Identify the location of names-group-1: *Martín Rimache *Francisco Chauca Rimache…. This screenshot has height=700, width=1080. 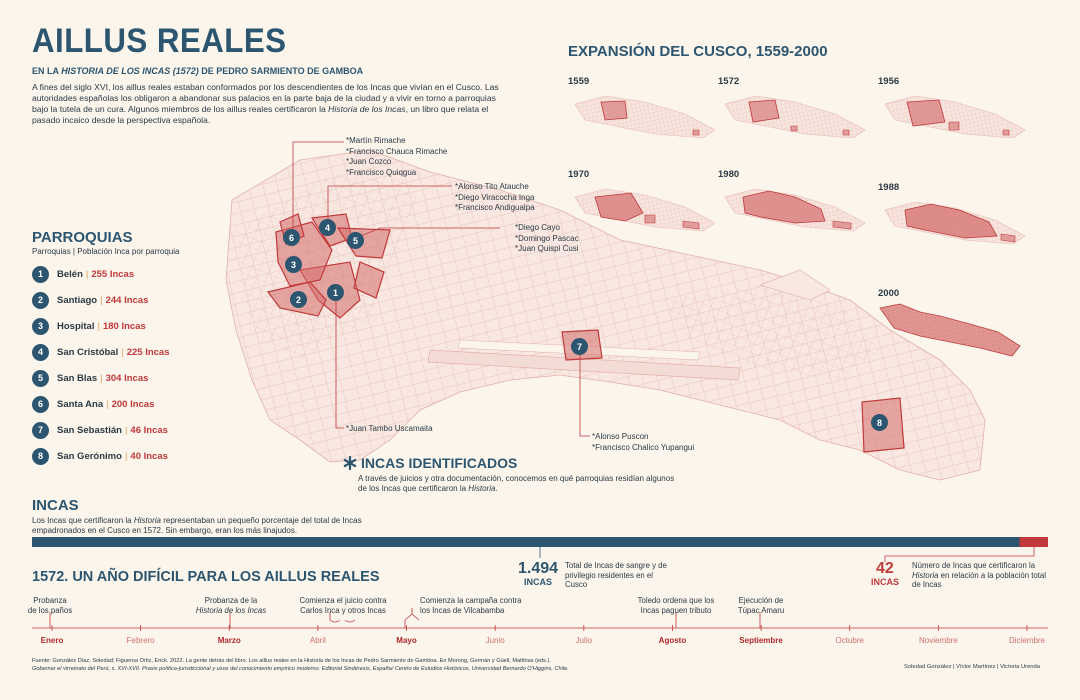
(397, 156).